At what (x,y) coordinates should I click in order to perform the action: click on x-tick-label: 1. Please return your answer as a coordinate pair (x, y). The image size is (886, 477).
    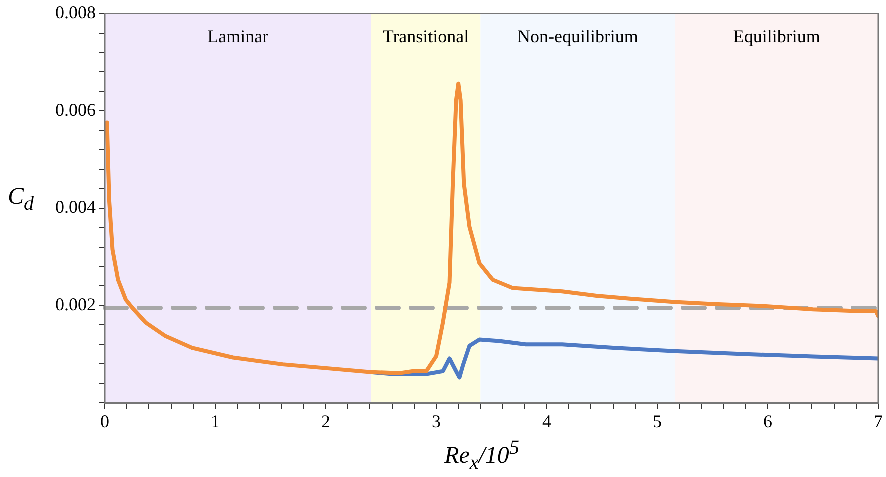
    Looking at the image, I should click on (215, 422).